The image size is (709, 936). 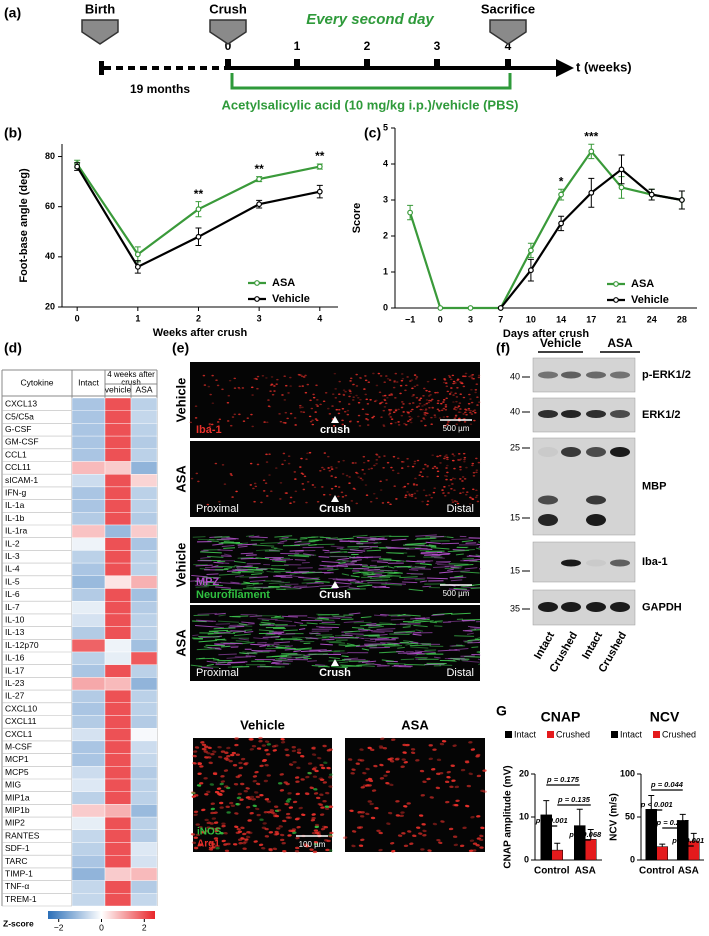 What do you see at coordinates (36, 382) in the screenshot?
I see `column-header: Cytokine` at bounding box center [36, 382].